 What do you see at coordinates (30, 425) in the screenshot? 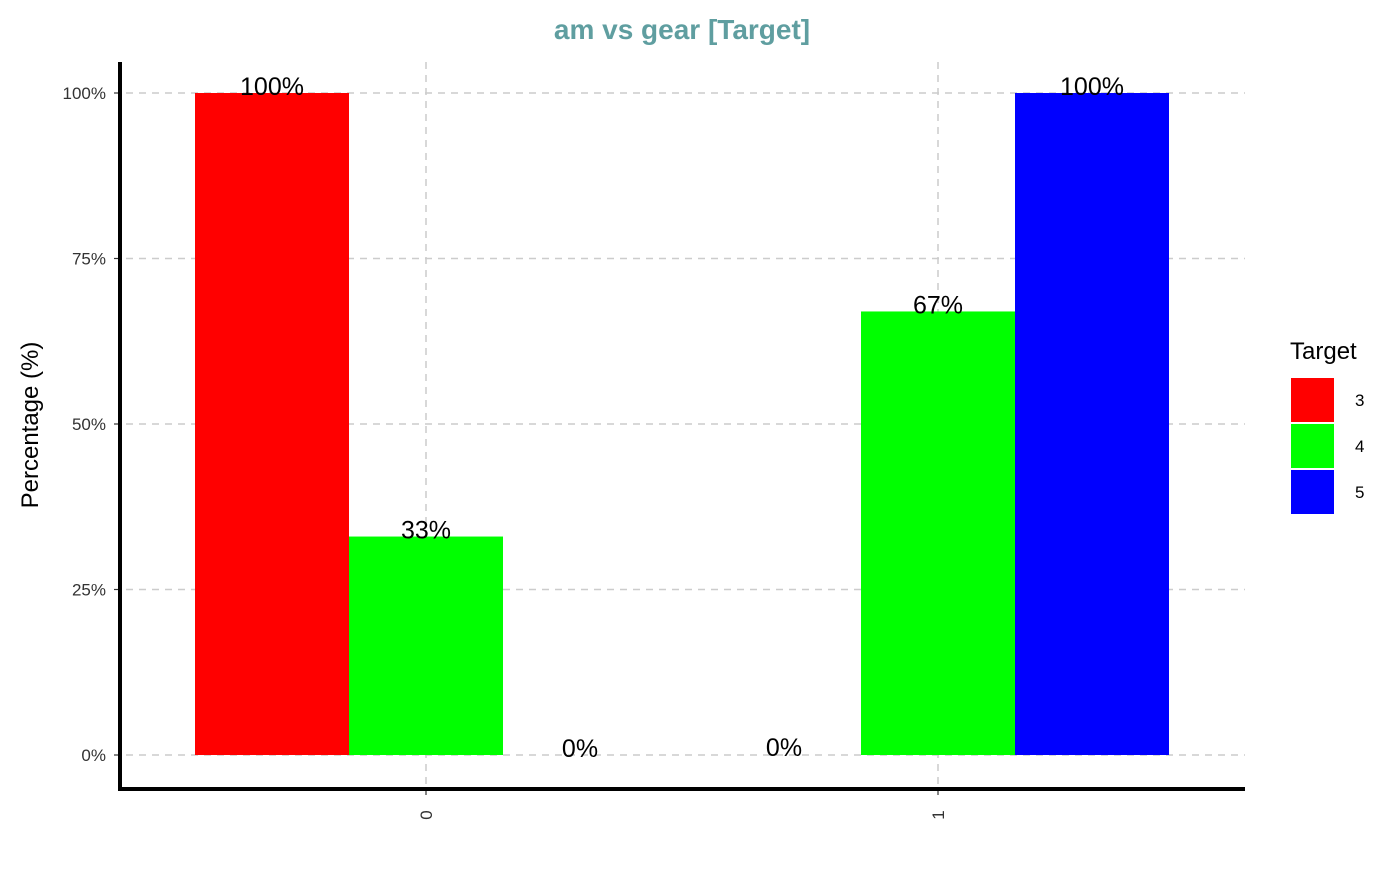
I see `y-axis-title: Percentage (%)` at bounding box center [30, 425].